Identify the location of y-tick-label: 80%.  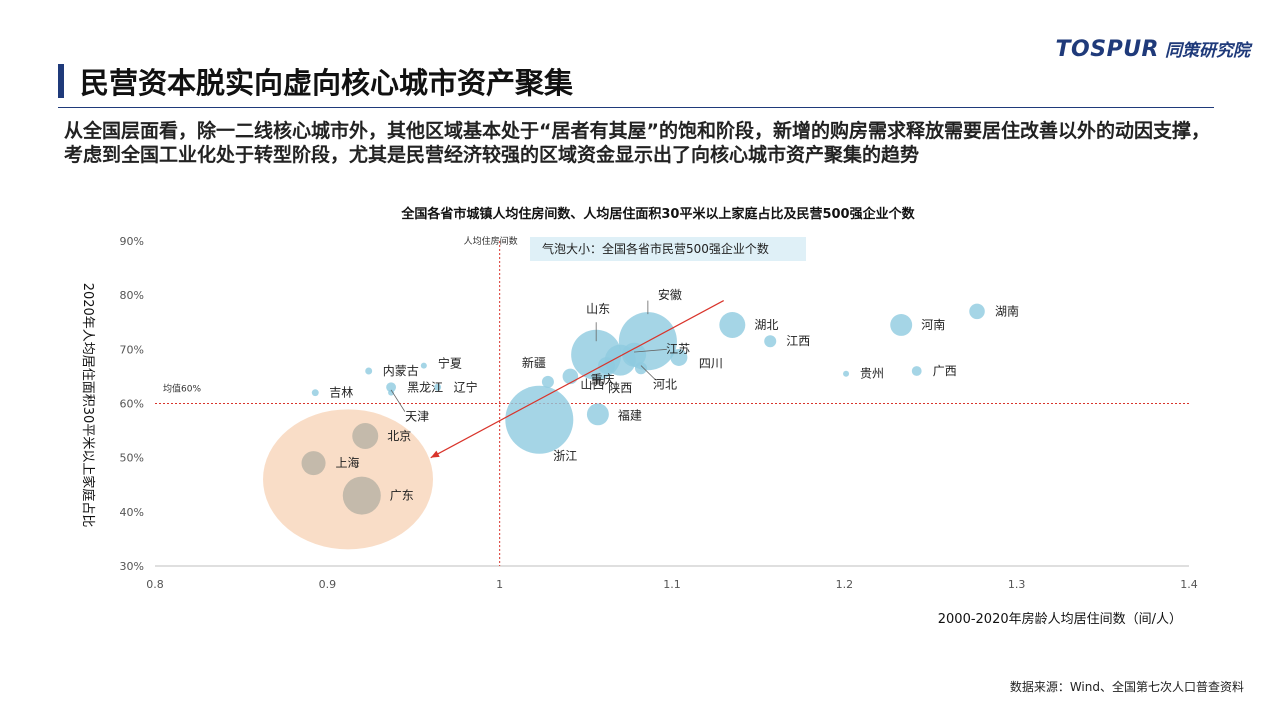
(132, 295).